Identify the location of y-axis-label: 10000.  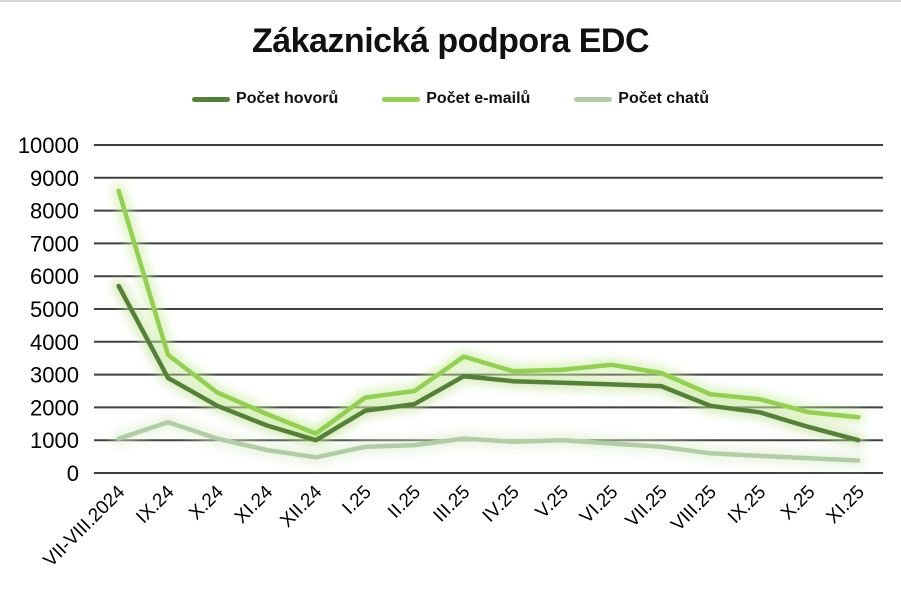
(48, 145).